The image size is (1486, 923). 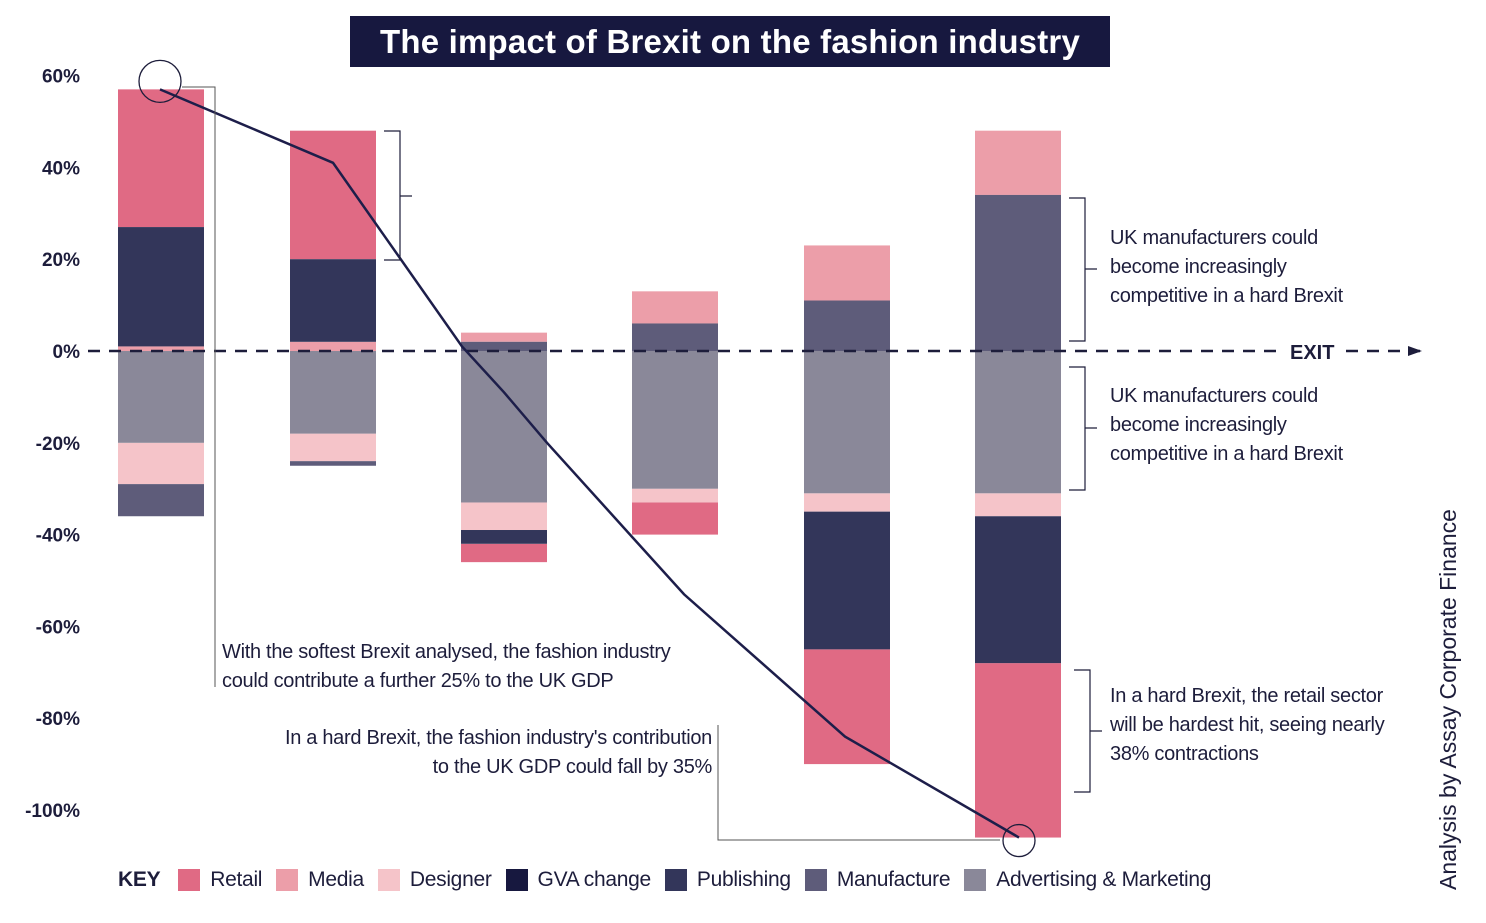 What do you see at coordinates (594, 879) in the screenshot?
I see `legend-label: GVA change` at bounding box center [594, 879].